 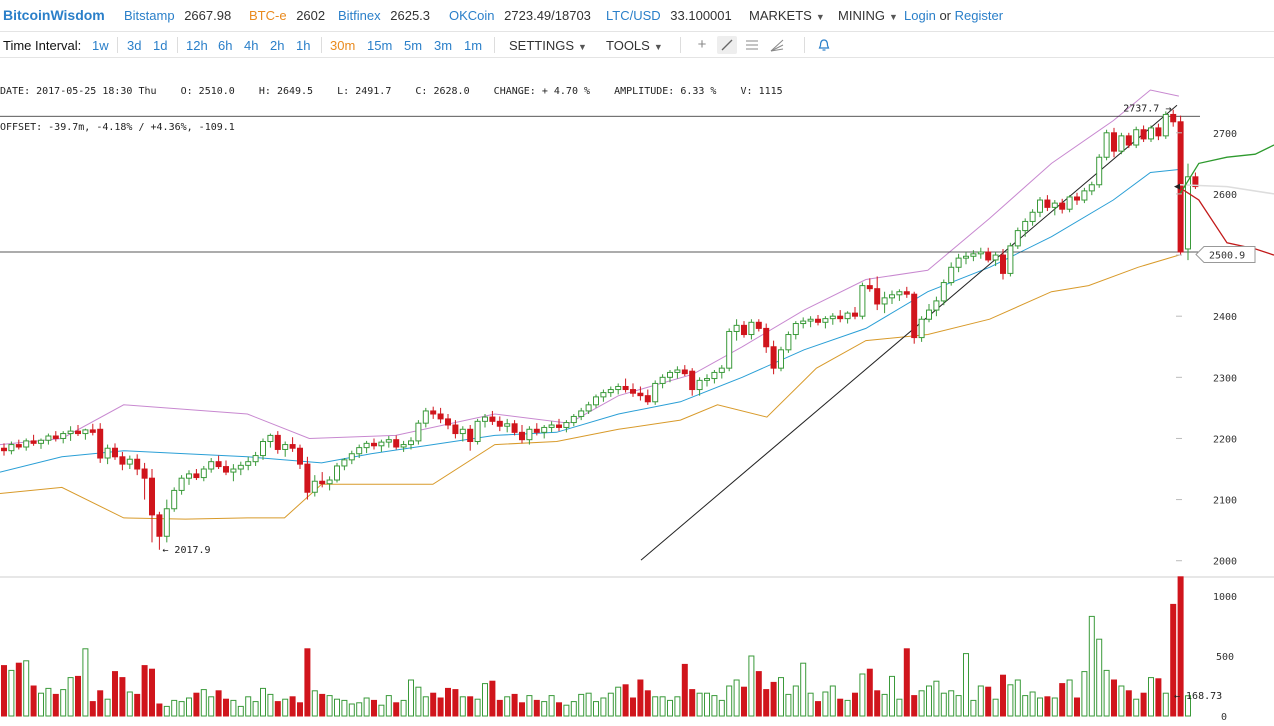 I want to click on volume-tick-label: 500, so click(x=1225, y=657).